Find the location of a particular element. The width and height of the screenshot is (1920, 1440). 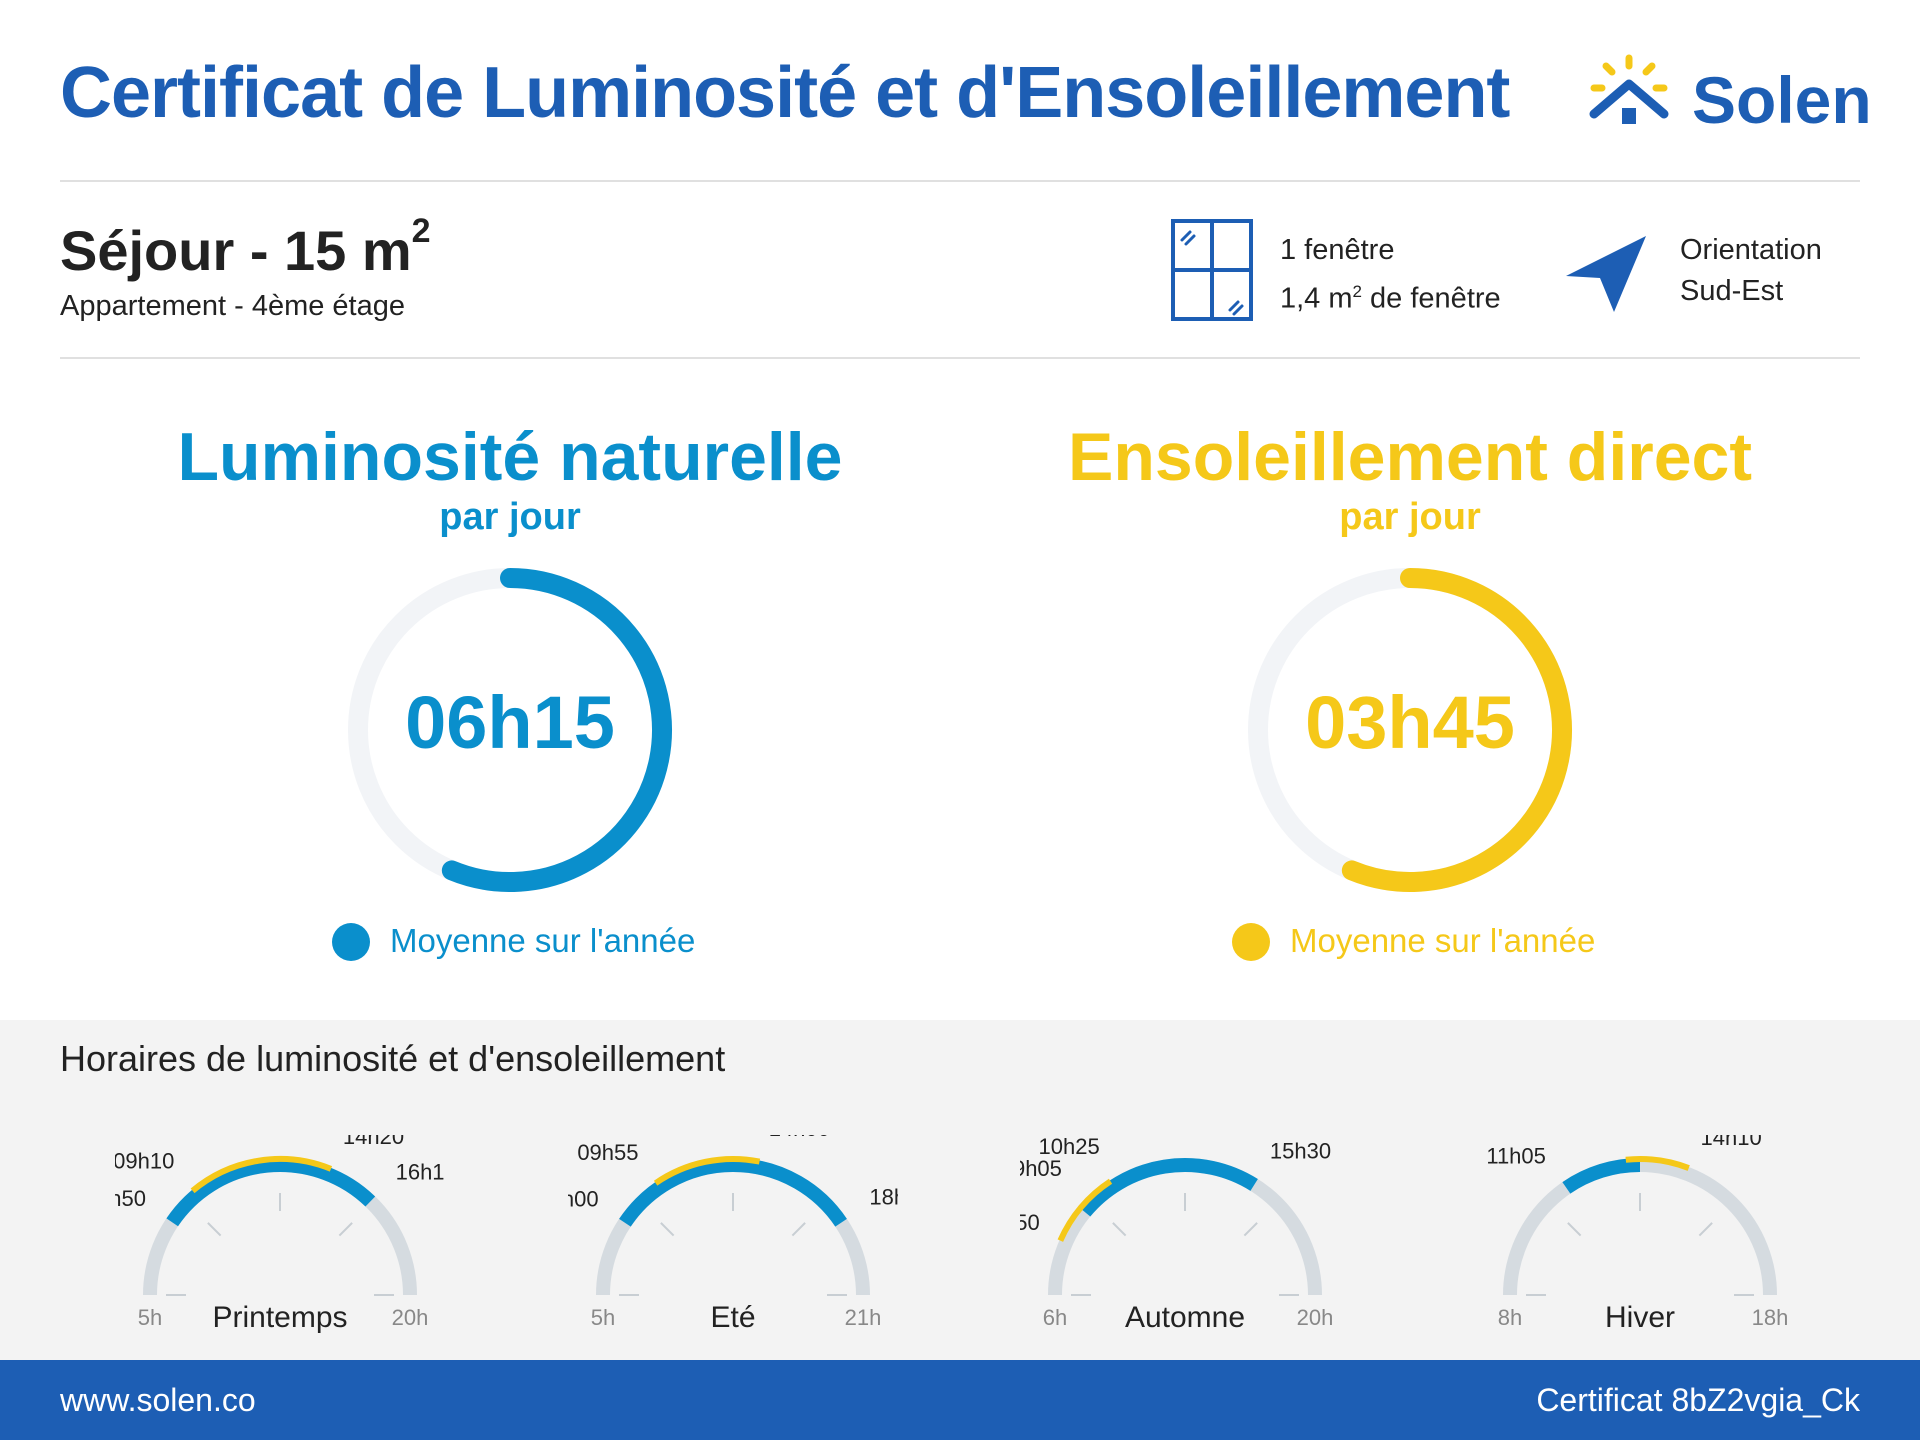

legend-text-luminosity: Moyenne sur l'année is located at coordinates (543, 940).